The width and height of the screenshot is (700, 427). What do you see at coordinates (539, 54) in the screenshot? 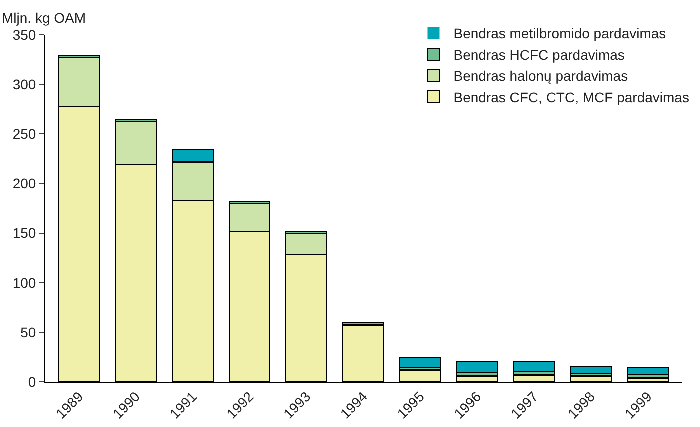
I see `legend-label: Bendras HCFC pardavimas` at bounding box center [539, 54].